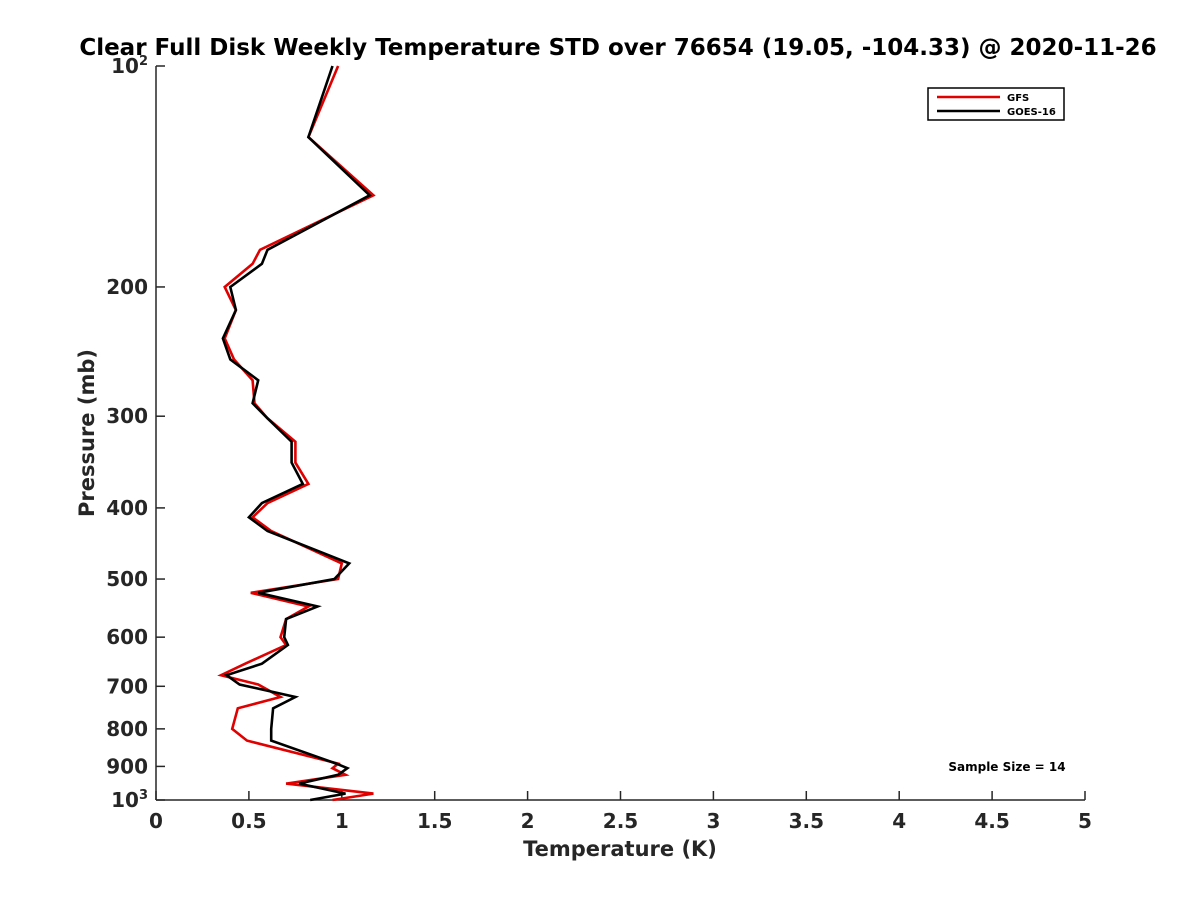 Image resolution: width=1200 pixels, height=900 pixels. Describe the element at coordinates (156, 821) in the screenshot. I see `x-tick-label: 0` at that location.